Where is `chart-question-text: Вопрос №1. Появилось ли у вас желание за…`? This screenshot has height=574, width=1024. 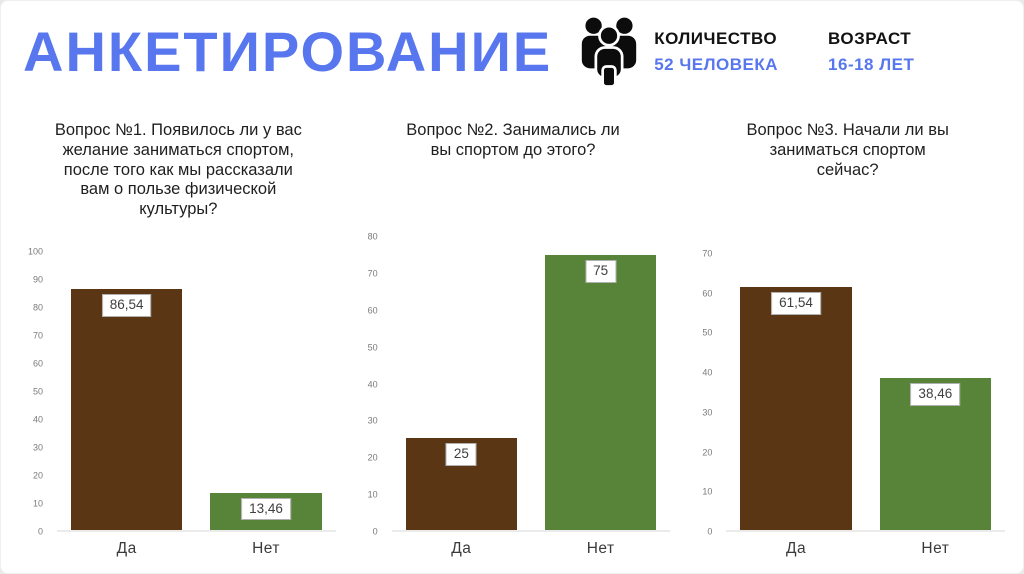
chart-question-text: Вопрос №1. Появилось ли у вас желание за… is located at coordinates (178, 170).